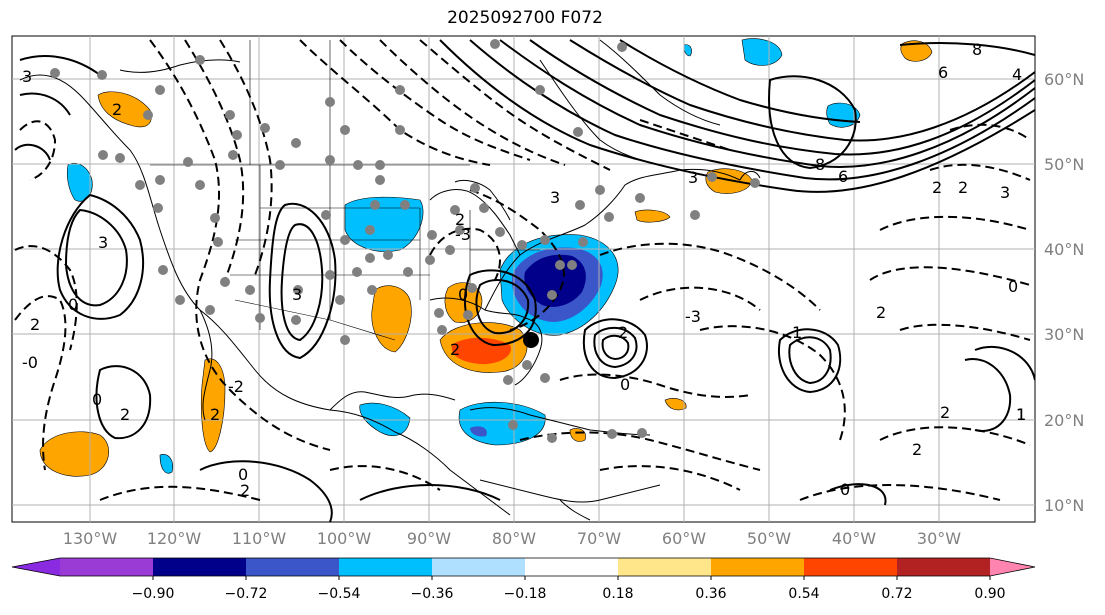  Describe the element at coordinates (854, 538) in the screenshot. I see `lon-label: 40°W` at that location.